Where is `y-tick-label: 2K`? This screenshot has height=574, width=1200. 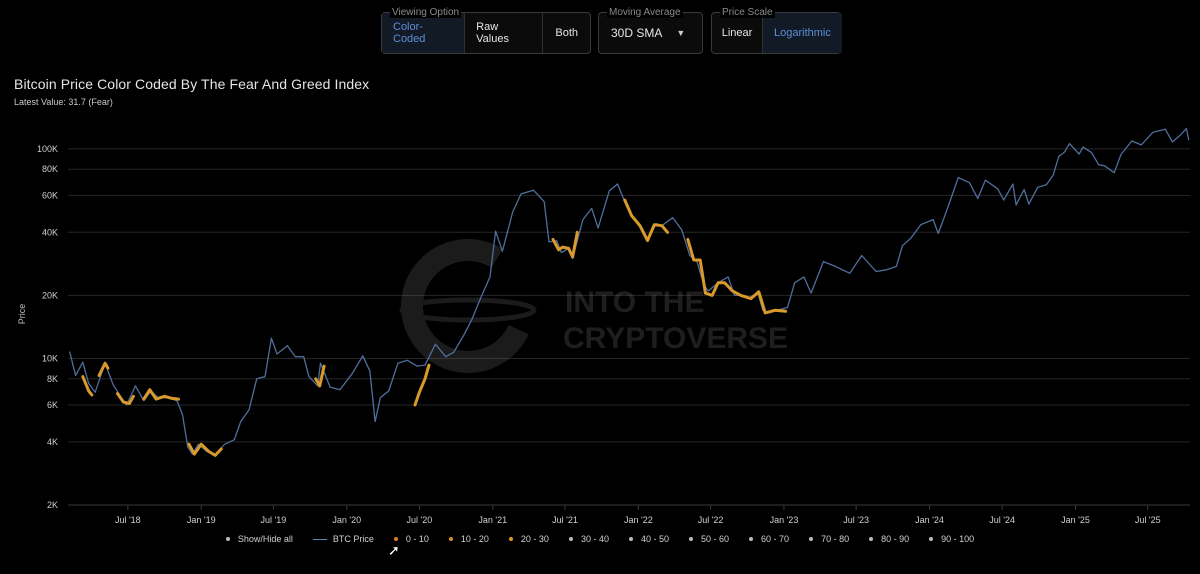
y-tick-label: 2K is located at coordinates (52, 505).